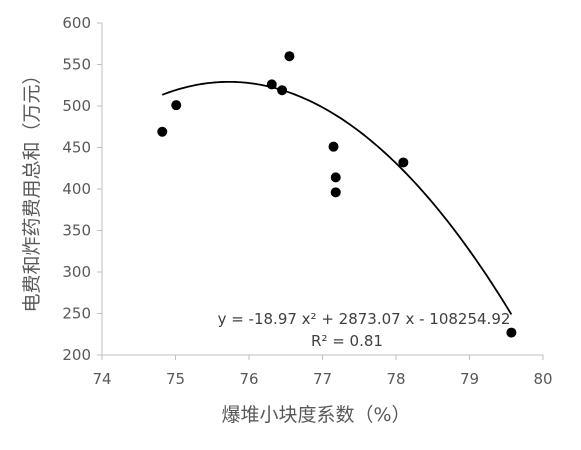  Describe the element at coordinates (469, 379) in the screenshot. I see `x-tick-label: 79` at that location.